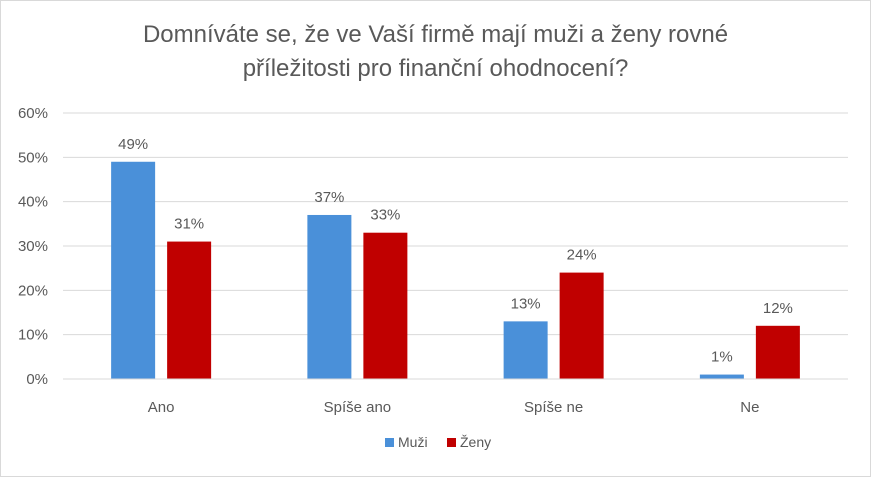 The height and width of the screenshot is (477, 871). What do you see at coordinates (525, 350) in the screenshot?
I see `bar-muzi-spise-ne` at bounding box center [525, 350].